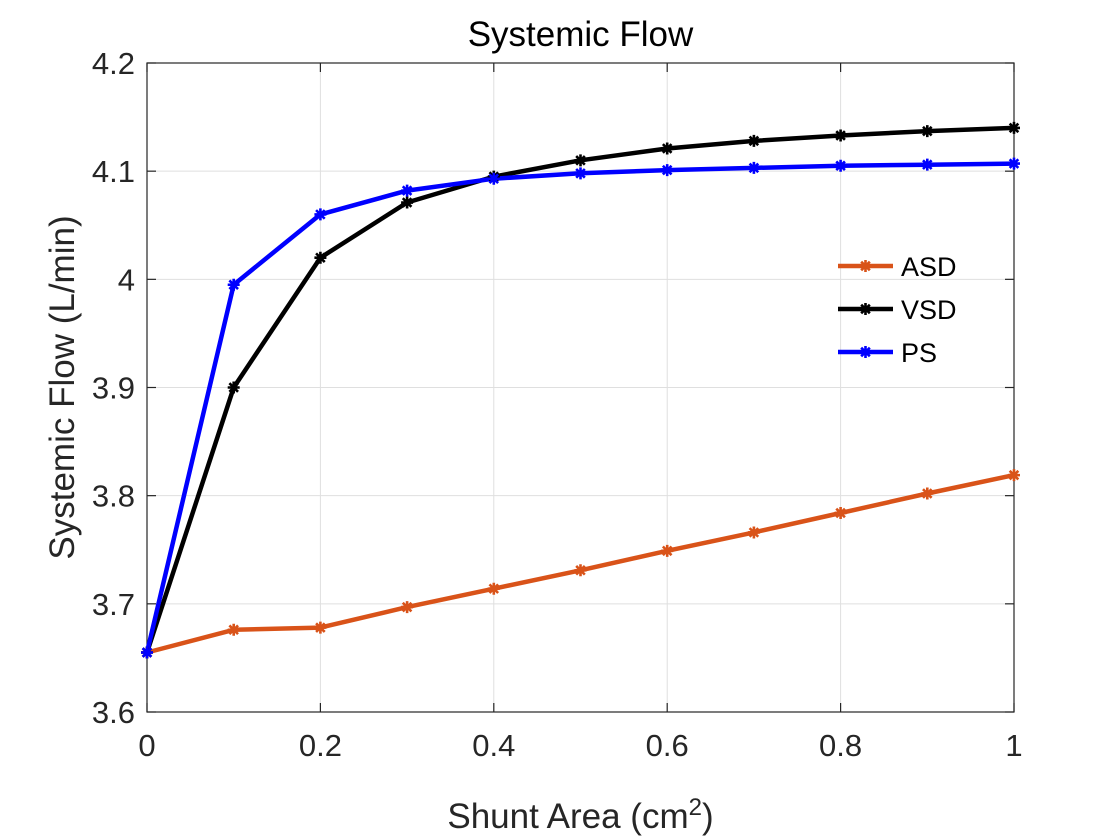 The height and width of the screenshot is (840, 1120). I want to click on legend-label-ps: PS, so click(919, 353).